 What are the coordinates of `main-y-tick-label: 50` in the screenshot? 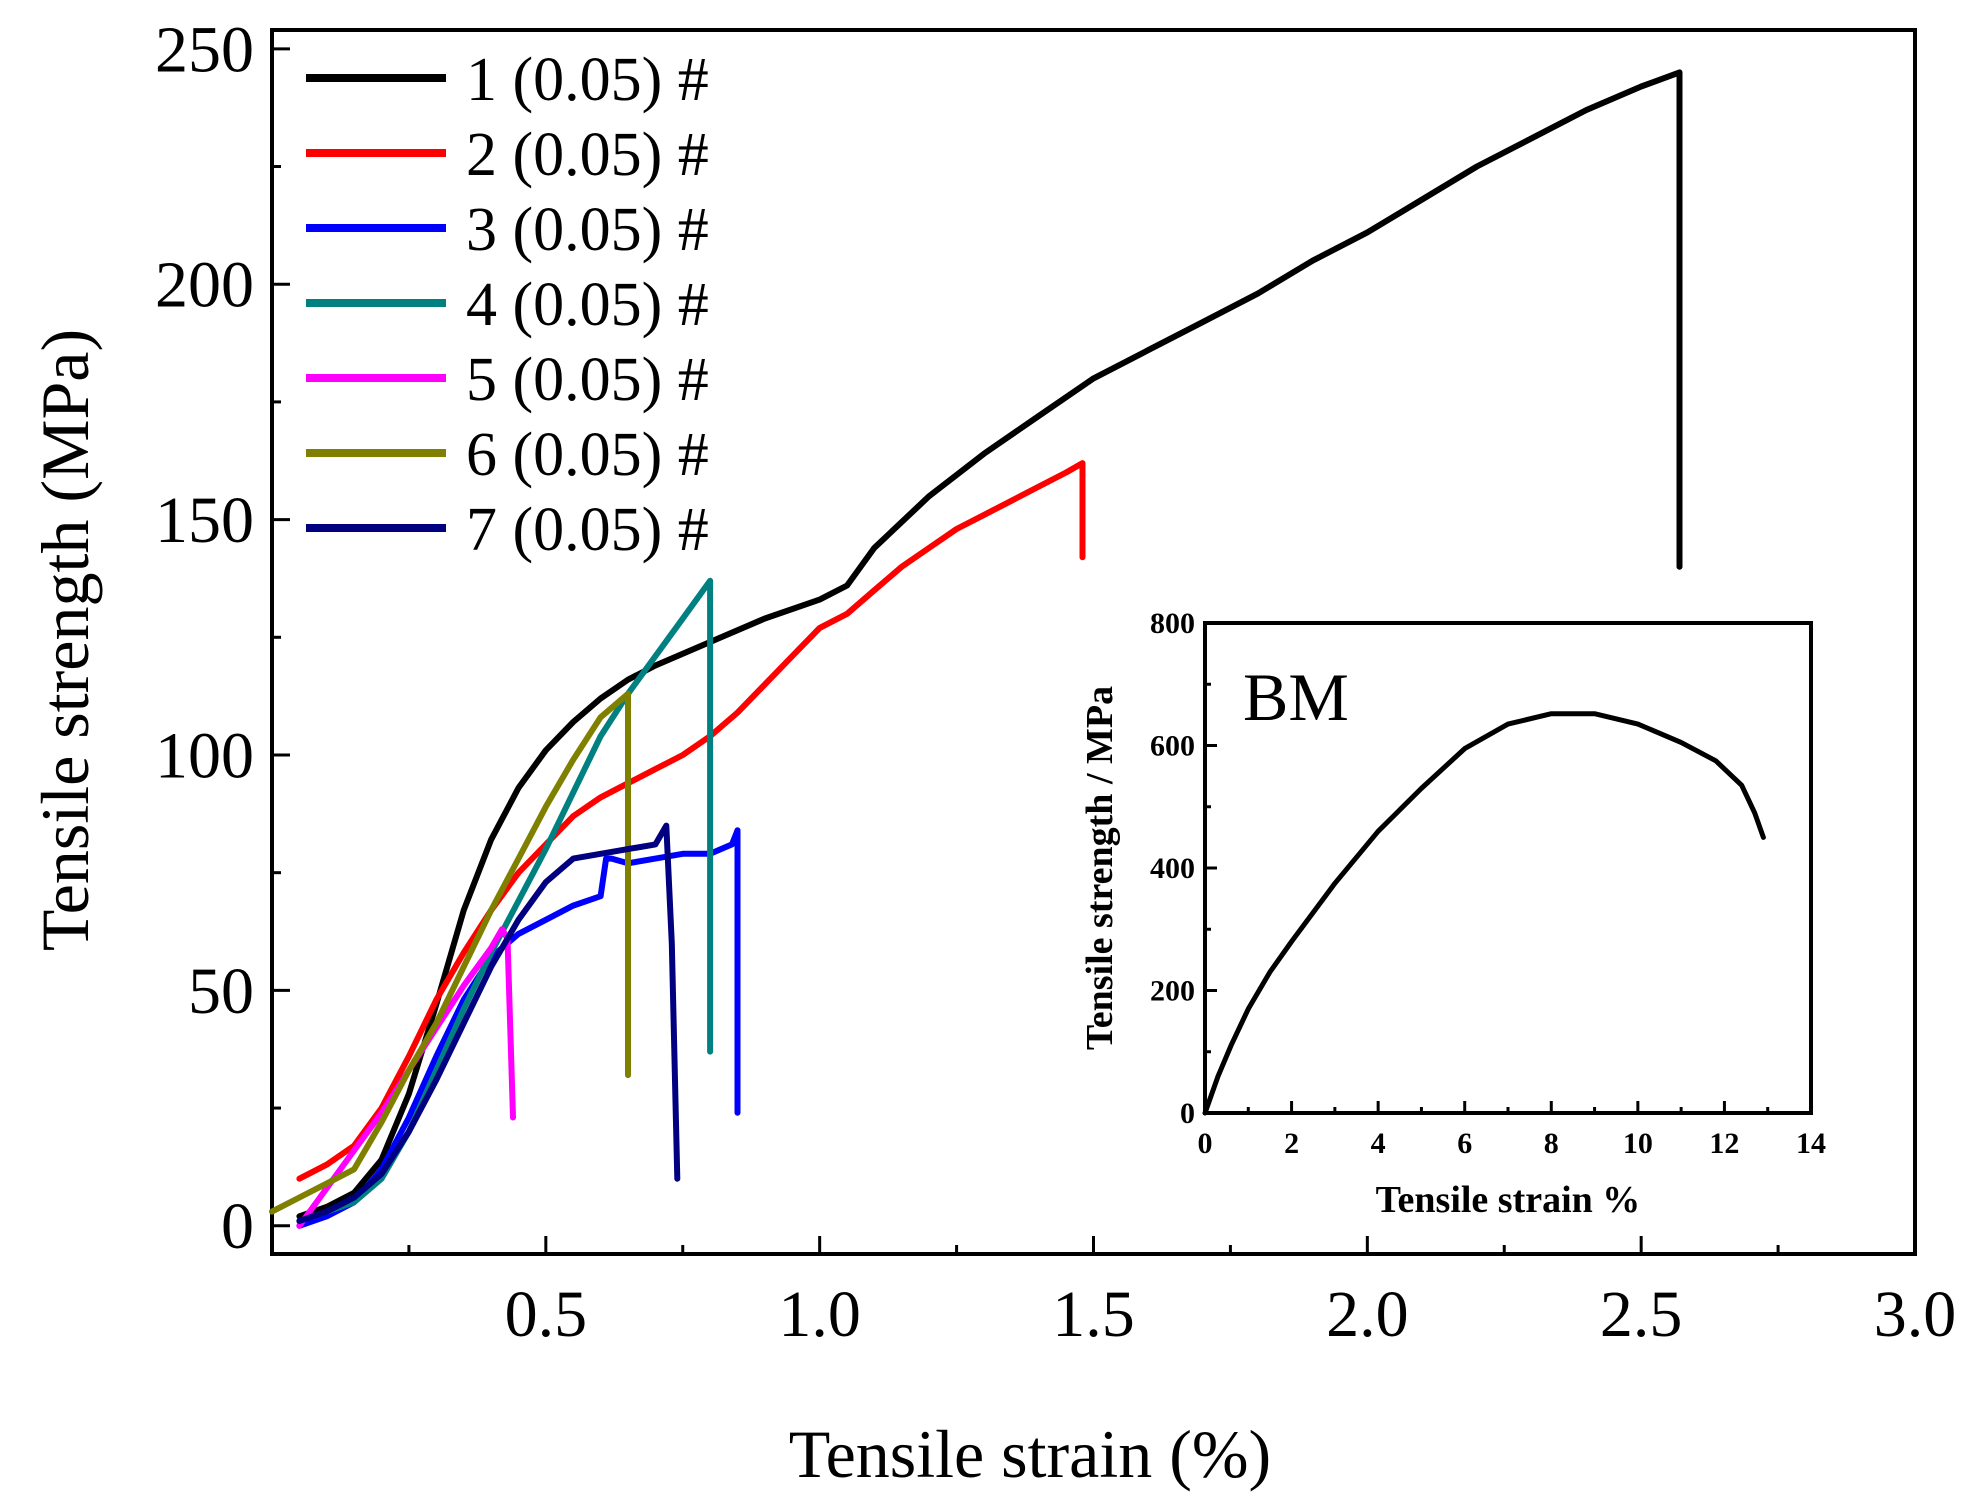 It's located at (221, 991).